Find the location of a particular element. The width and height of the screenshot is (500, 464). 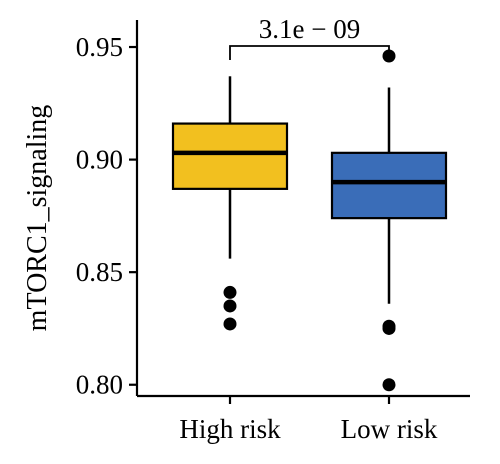

significance-bracket is located at coordinates (309, 52).